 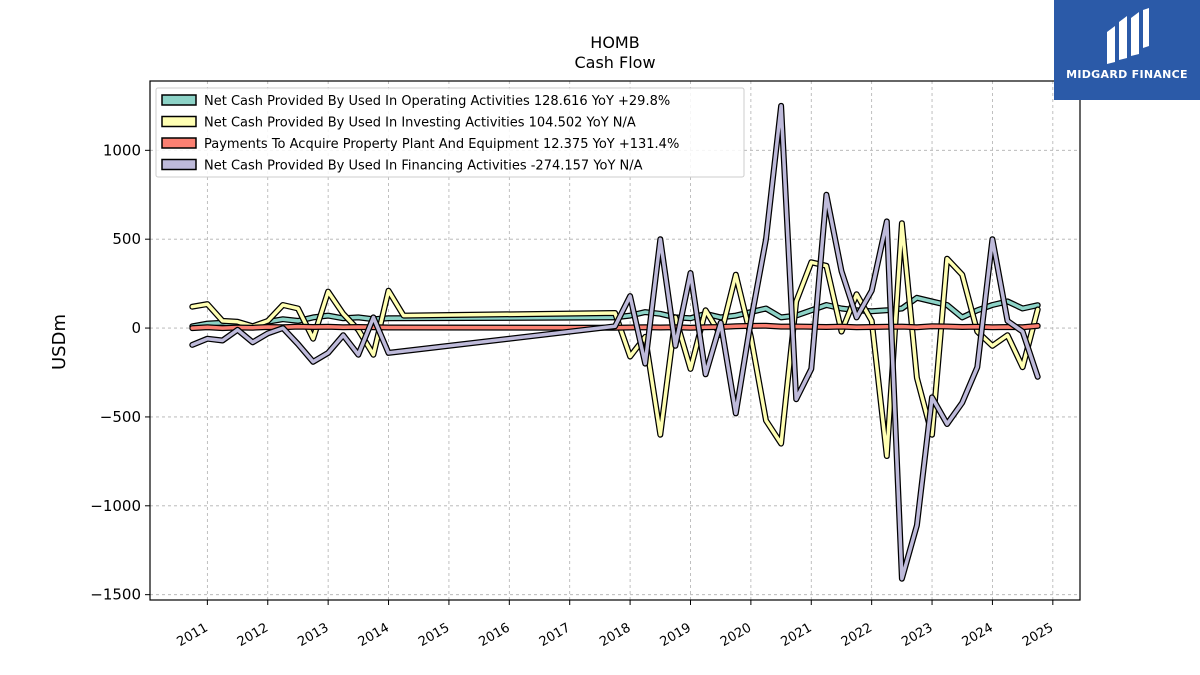 I want to click on x-tick-label: 2012, so click(x=253, y=635).